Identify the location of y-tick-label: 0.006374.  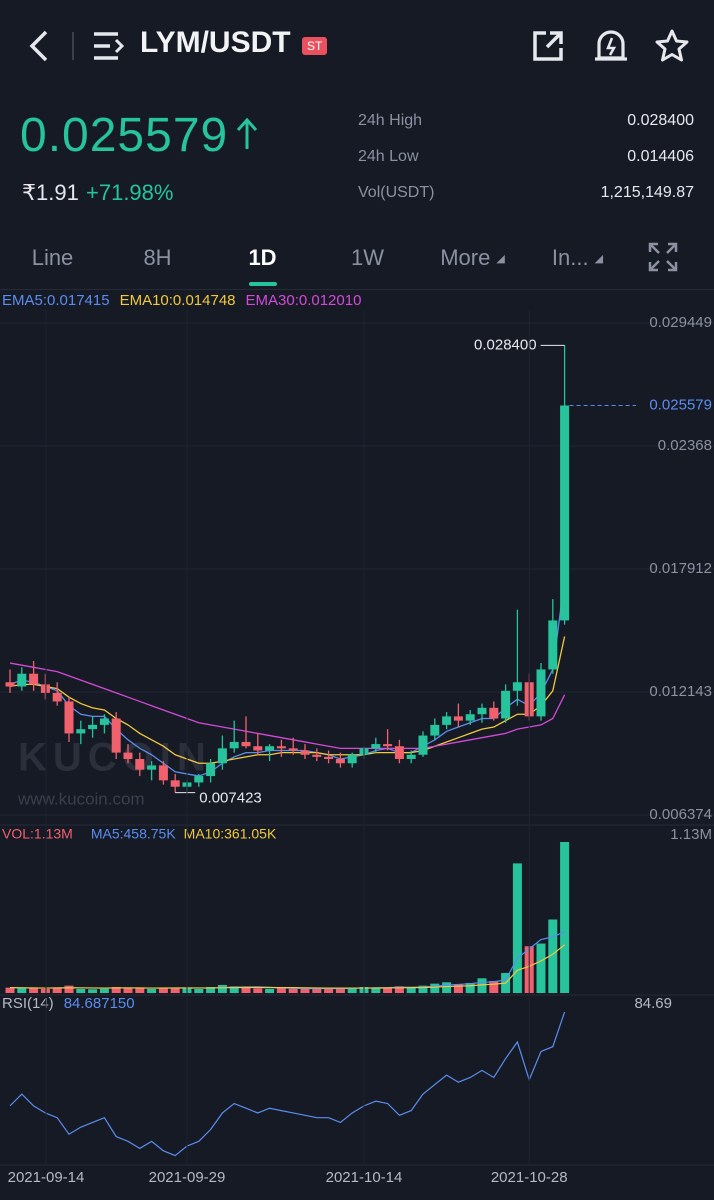
(680, 814).